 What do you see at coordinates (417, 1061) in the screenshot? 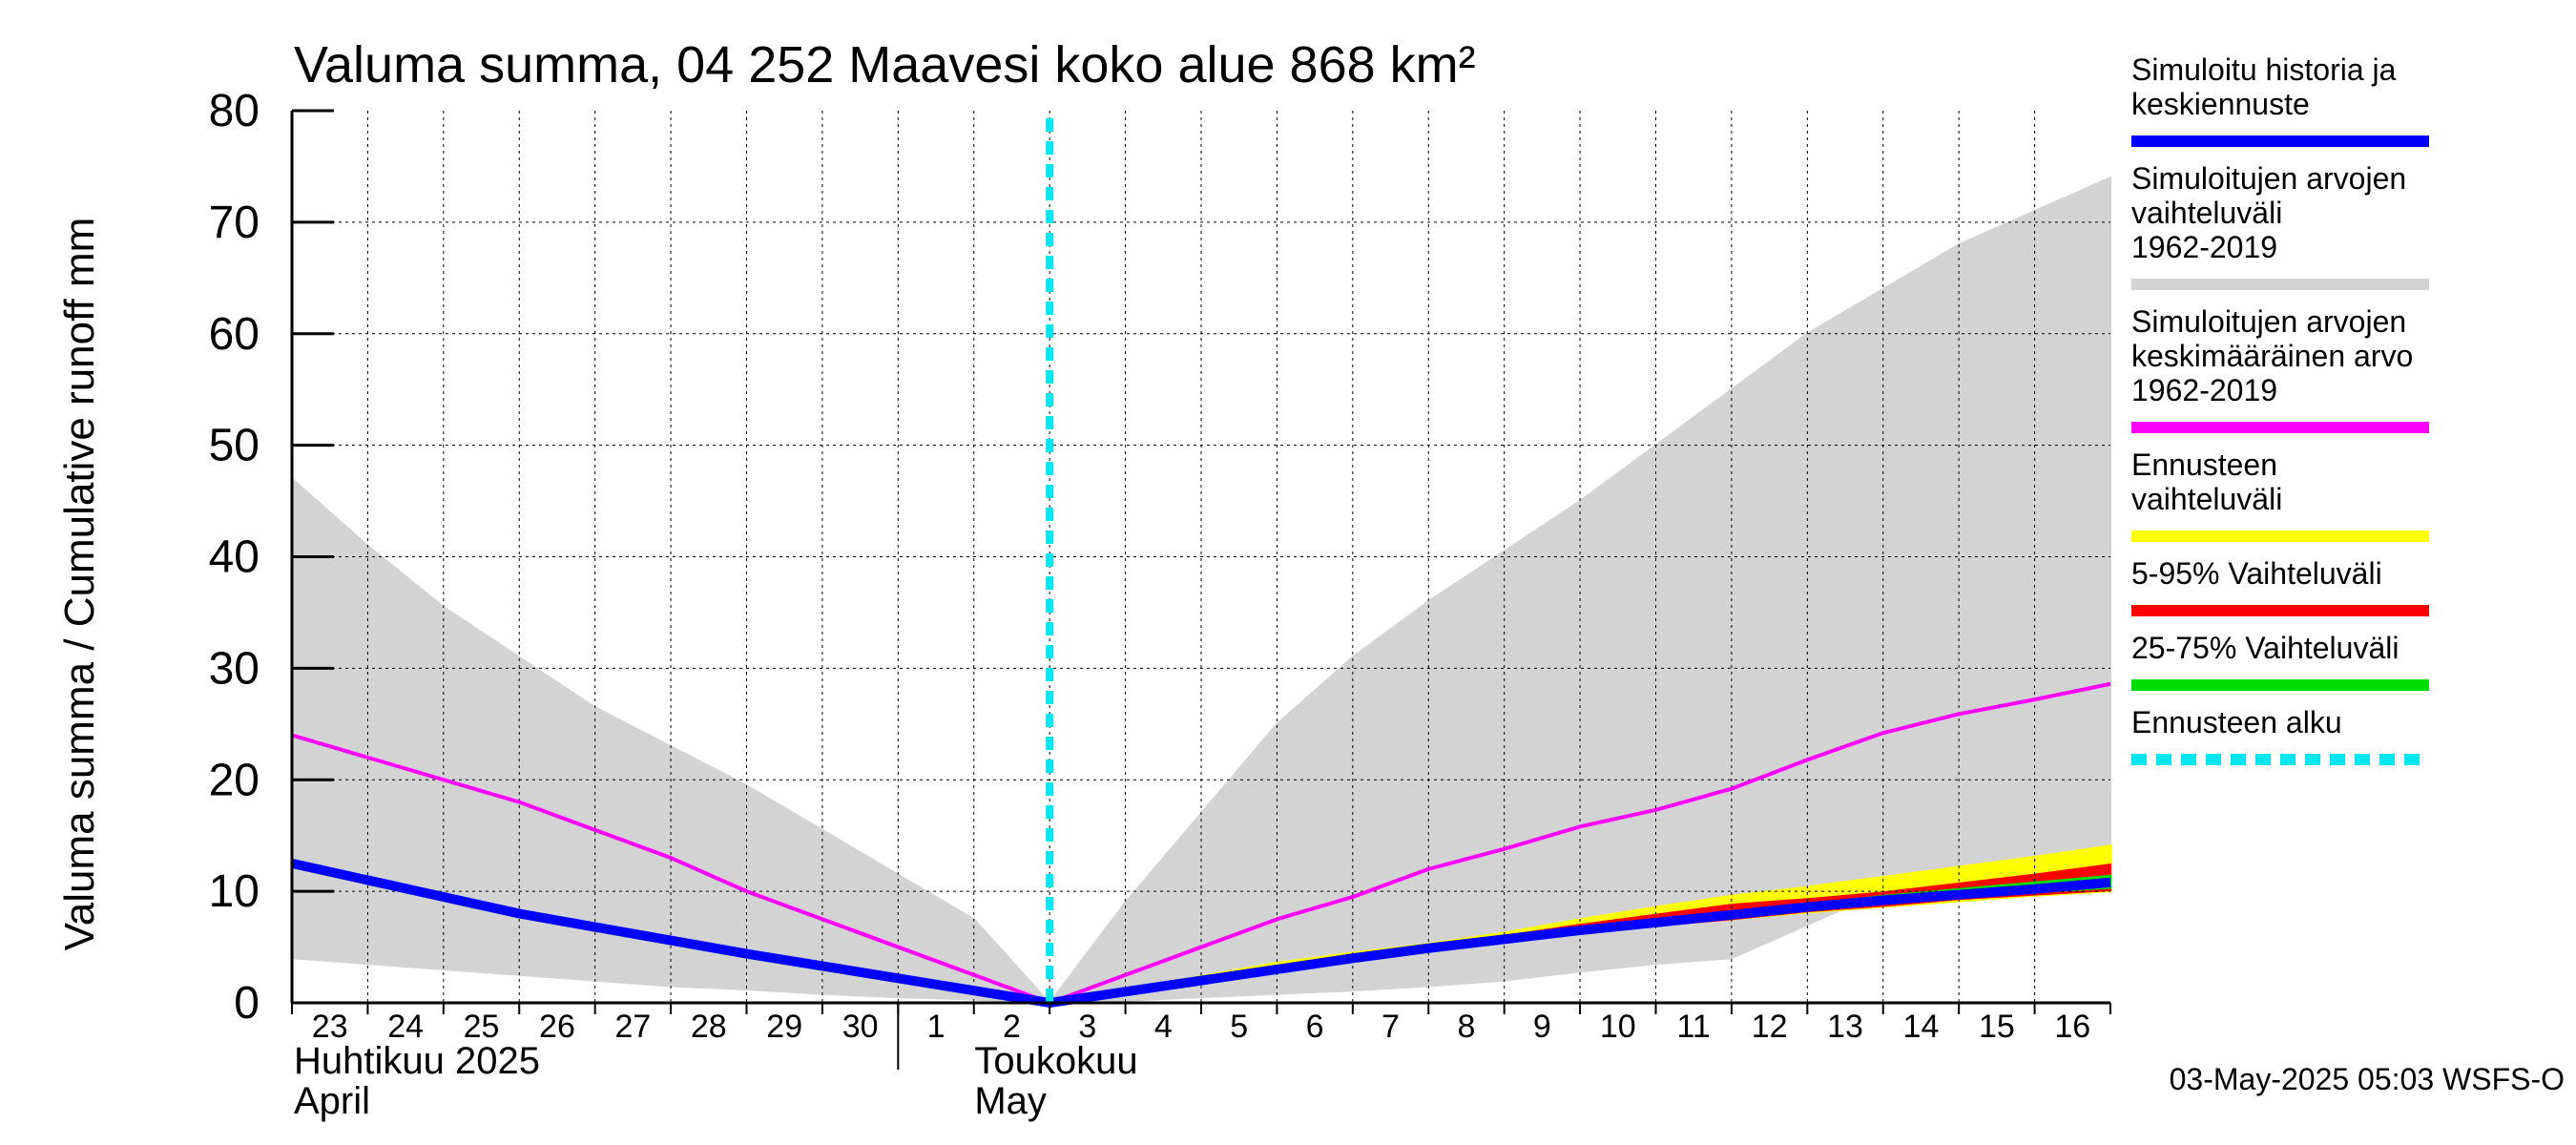
I see `month-label-fi: Huhtikuu 2025` at bounding box center [417, 1061].